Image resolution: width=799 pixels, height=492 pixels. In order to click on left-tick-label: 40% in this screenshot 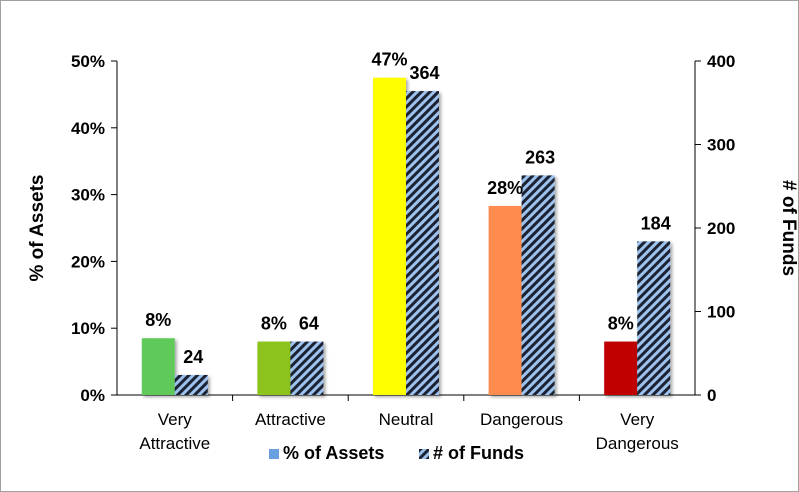, I will do `click(88, 128)`.